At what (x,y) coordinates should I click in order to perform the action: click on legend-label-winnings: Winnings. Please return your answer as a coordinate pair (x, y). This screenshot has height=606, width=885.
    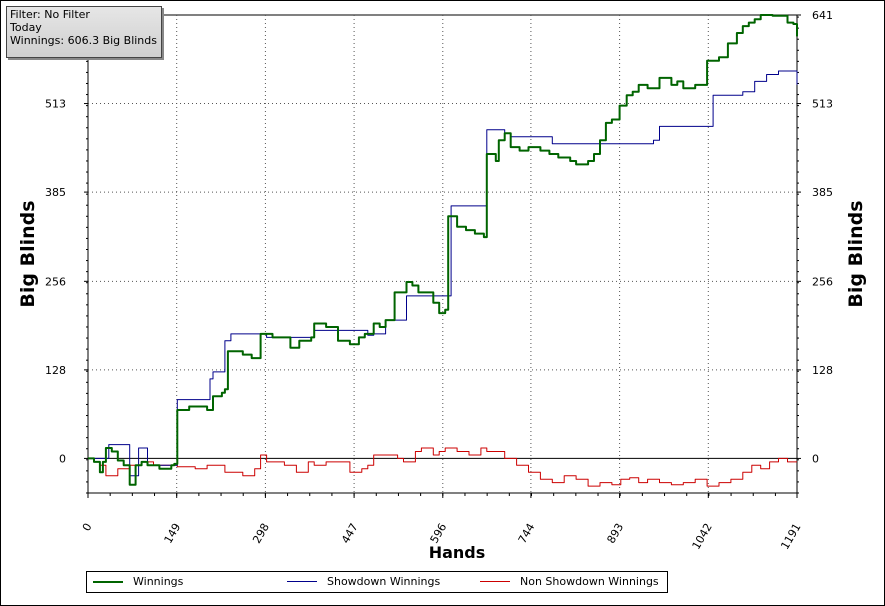
    Looking at the image, I should click on (158, 581).